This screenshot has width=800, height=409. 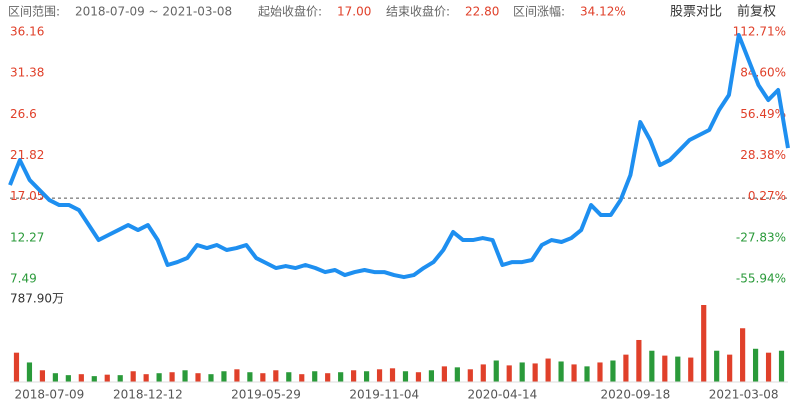 I want to click on volume-tick-label: 787.90万, so click(x=37, y=299).